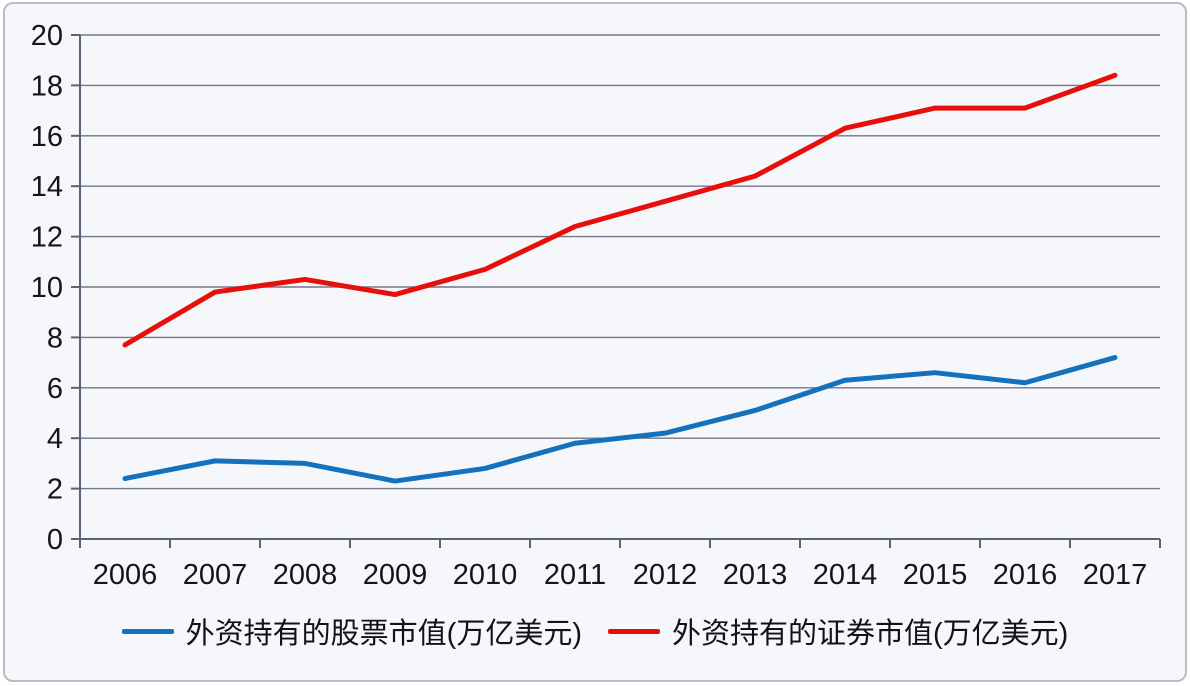 The width and height of the screenshot is (1190, 686). What do you see at coordinates (1115, 575) in the screenshot?
I see `x-axis-tick-label: 2017` at bounding box center [1115, 575].